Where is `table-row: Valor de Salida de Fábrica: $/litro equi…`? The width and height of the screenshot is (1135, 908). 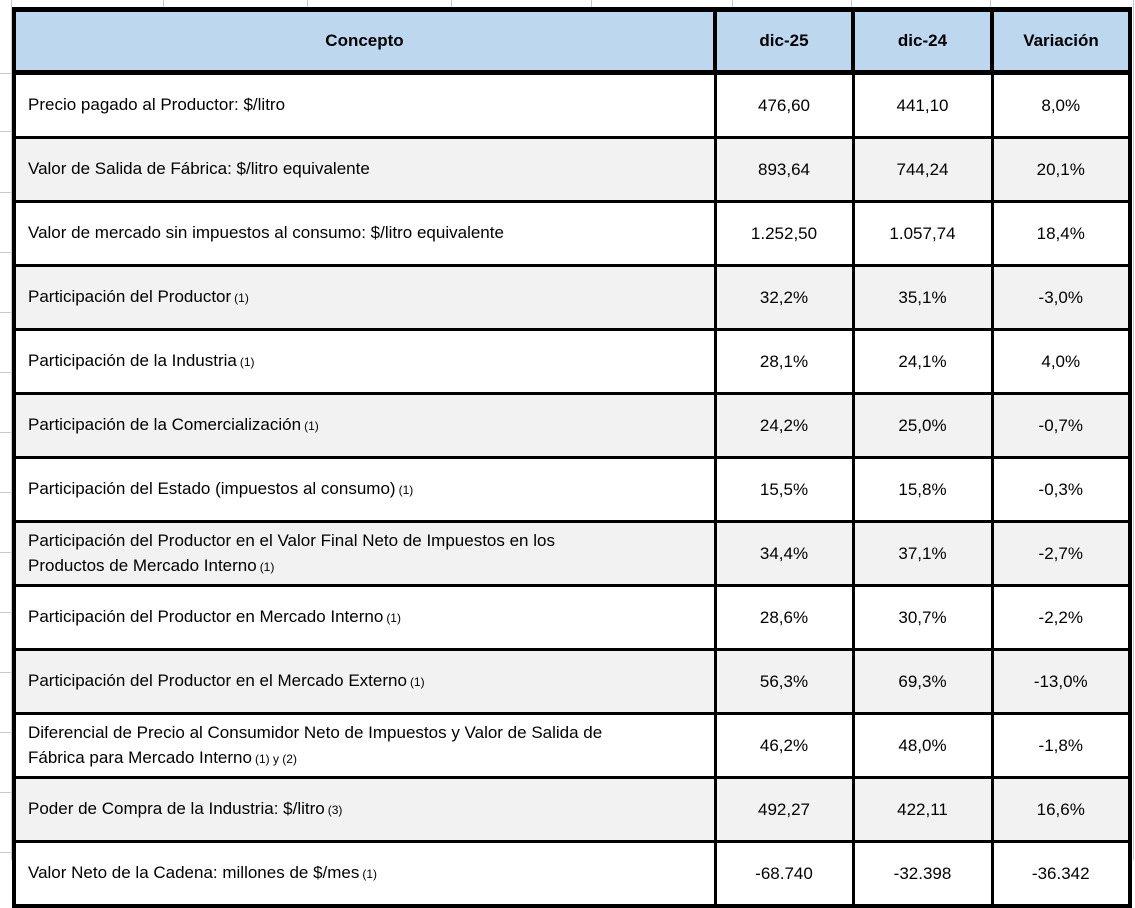 table-row: Valor de Salida de Fábrica: $/litro equi… is located at coordinates (572, 169).